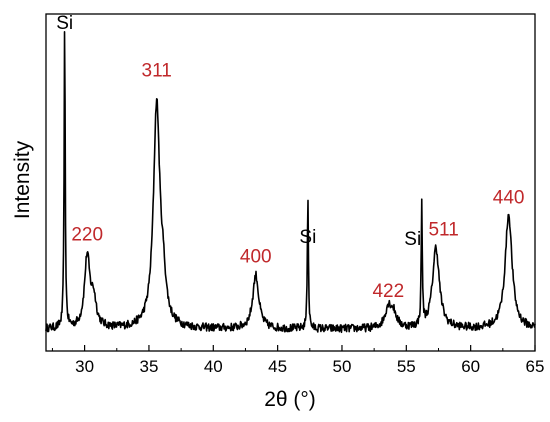 The image size is (550, 422). I want to click on x-tick-label: 60, so click(470, 366).